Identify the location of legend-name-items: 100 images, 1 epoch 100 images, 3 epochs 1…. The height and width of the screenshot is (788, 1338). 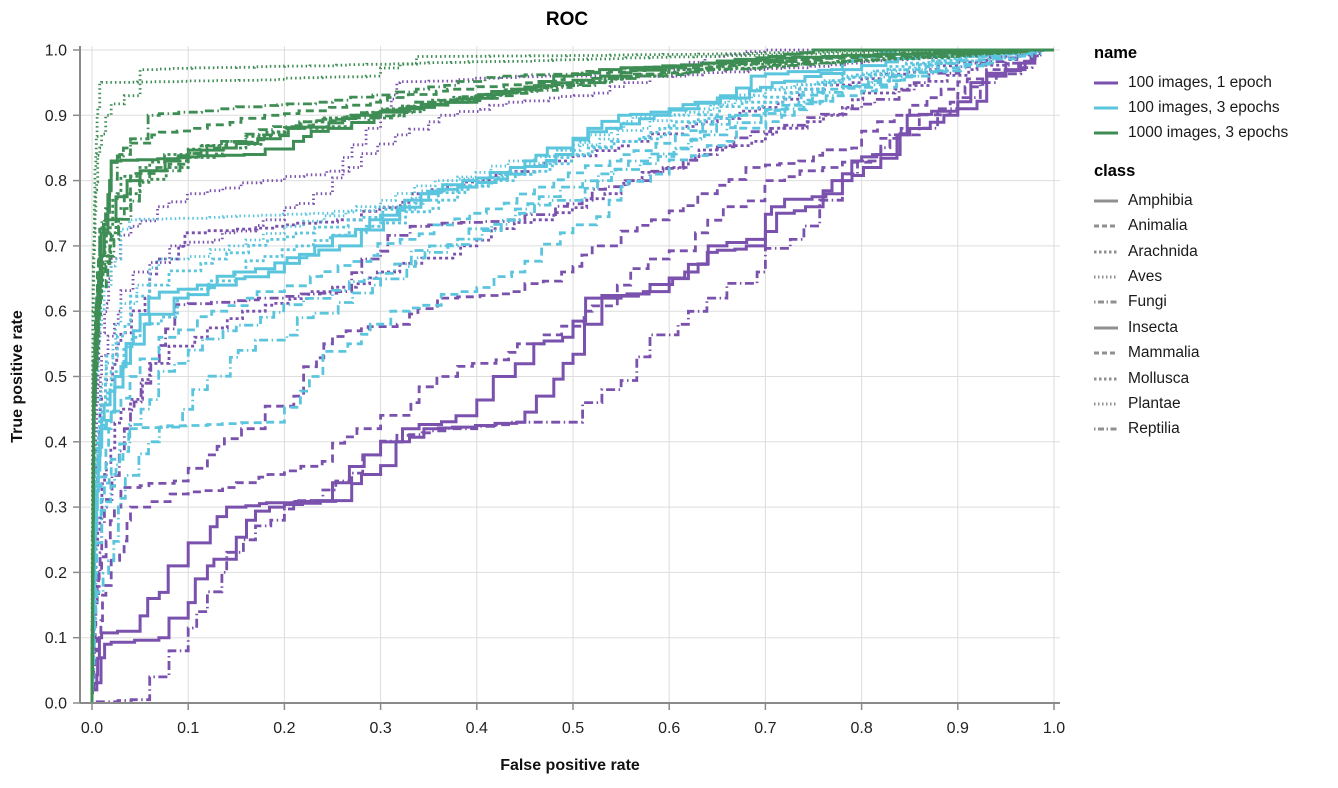
(1191, 108).